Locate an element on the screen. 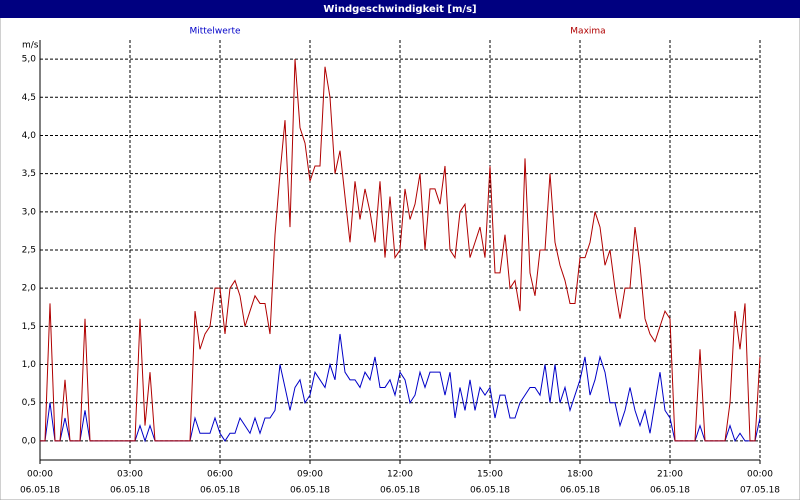 The width and height of the screenshot is (800, 500). y-tick-label: 4,0 is located at coordinates (29, 136).